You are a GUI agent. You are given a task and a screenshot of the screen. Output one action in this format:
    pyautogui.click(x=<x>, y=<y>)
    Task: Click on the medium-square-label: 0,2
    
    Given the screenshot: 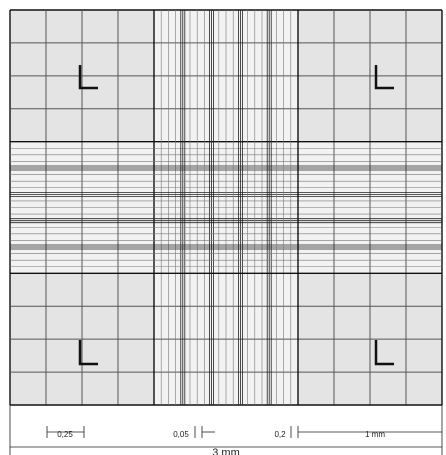 What is the action you would take?
    pyautogui.click(x=280, y=434)
    